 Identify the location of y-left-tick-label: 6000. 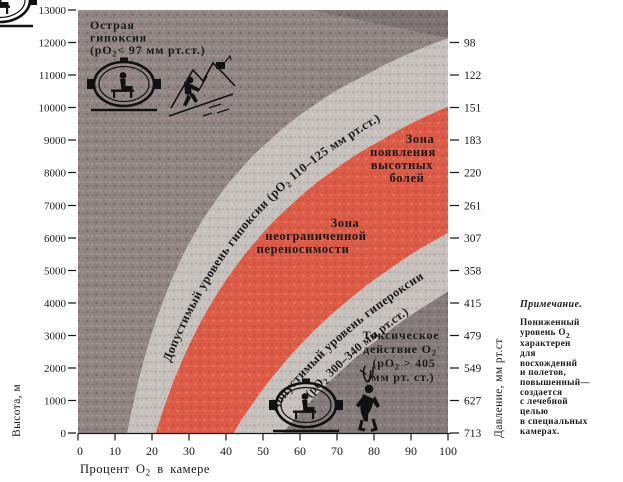
(55, 239).